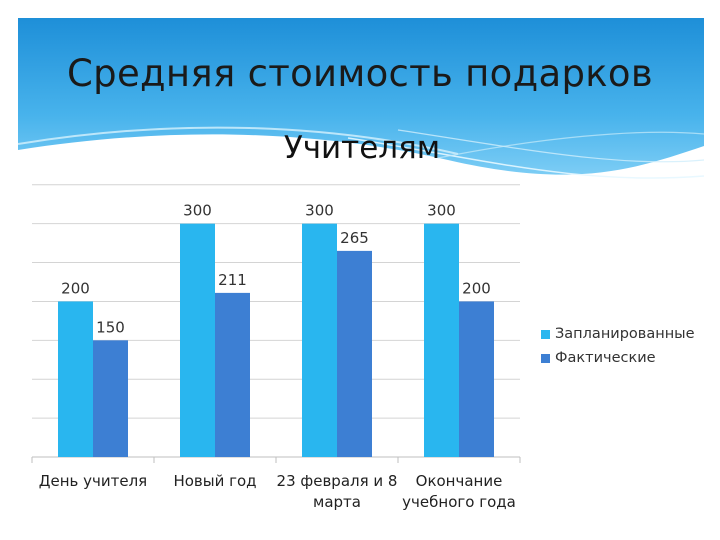  I want to click on legend-item-actual: Фактические, so click(628, 358).